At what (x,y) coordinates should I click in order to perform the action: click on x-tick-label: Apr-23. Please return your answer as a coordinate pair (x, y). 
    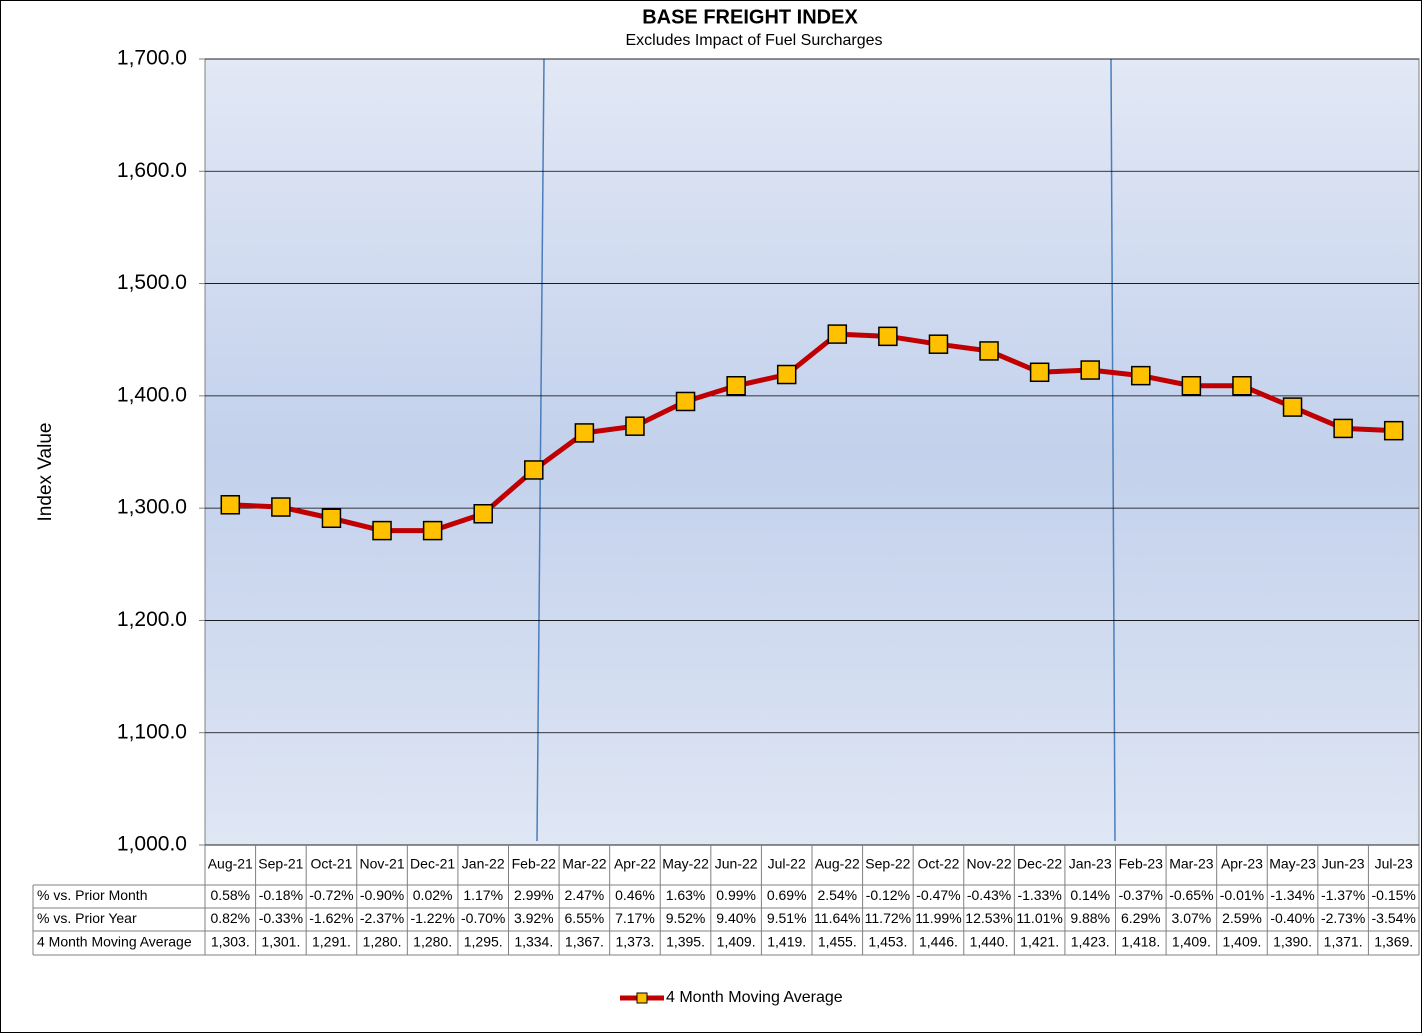
    Looking at the image, I should click on (1242, 864).